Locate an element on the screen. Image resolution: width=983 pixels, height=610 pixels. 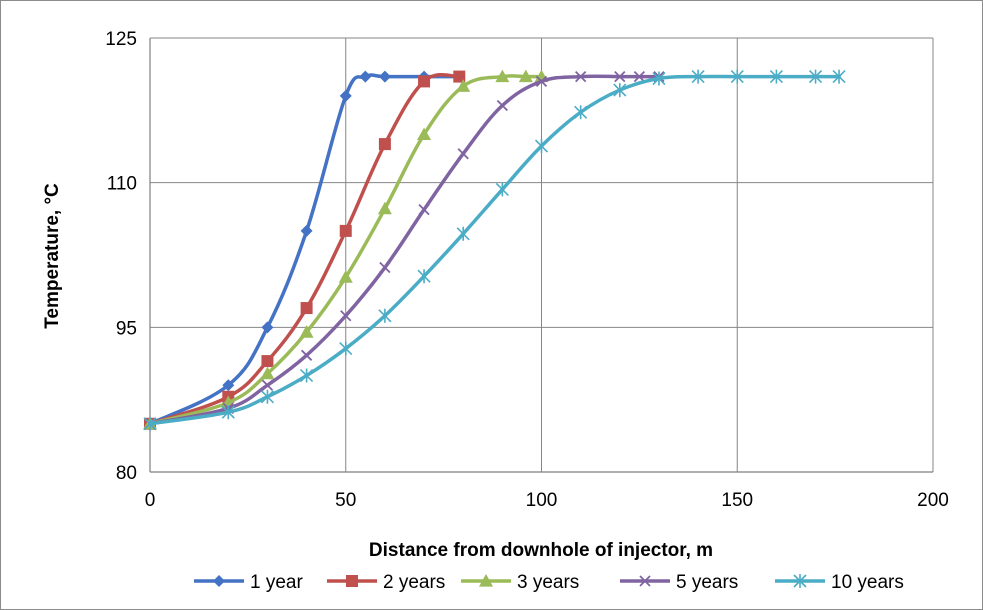
x-tick-label: 50 is located at coordinates (345, 500).